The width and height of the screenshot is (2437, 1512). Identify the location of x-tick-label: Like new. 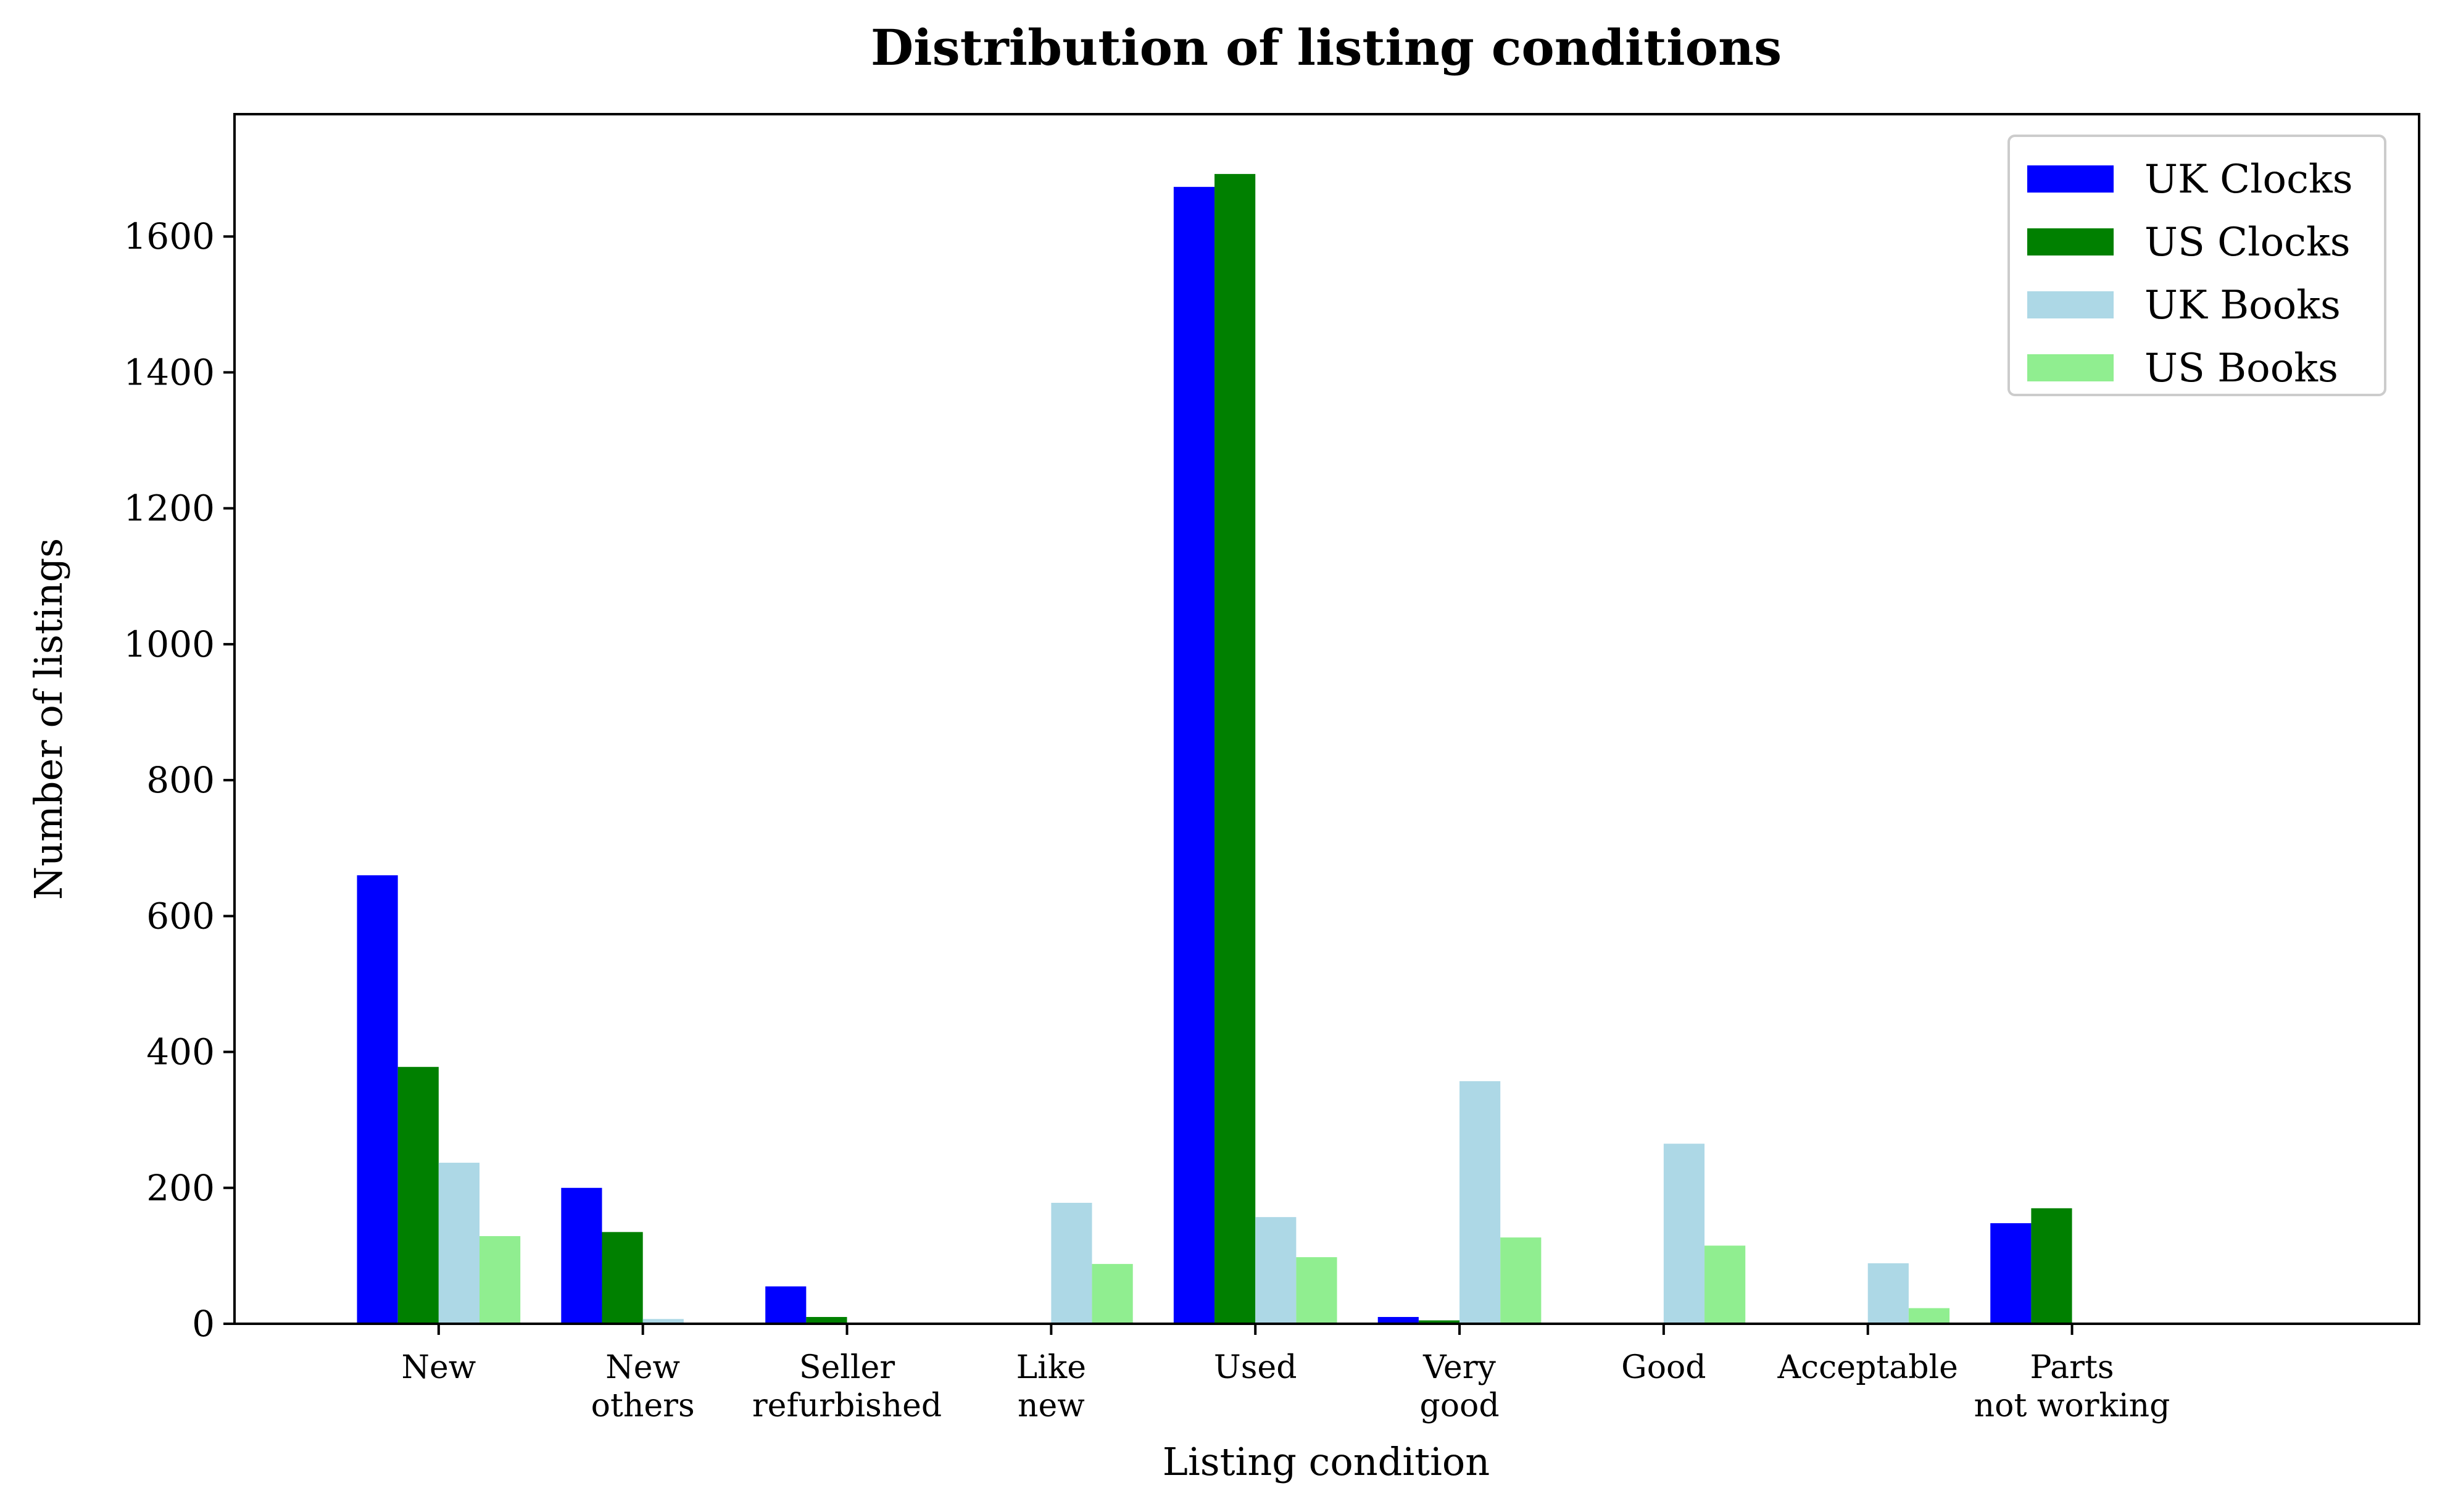
(1051, 1386).